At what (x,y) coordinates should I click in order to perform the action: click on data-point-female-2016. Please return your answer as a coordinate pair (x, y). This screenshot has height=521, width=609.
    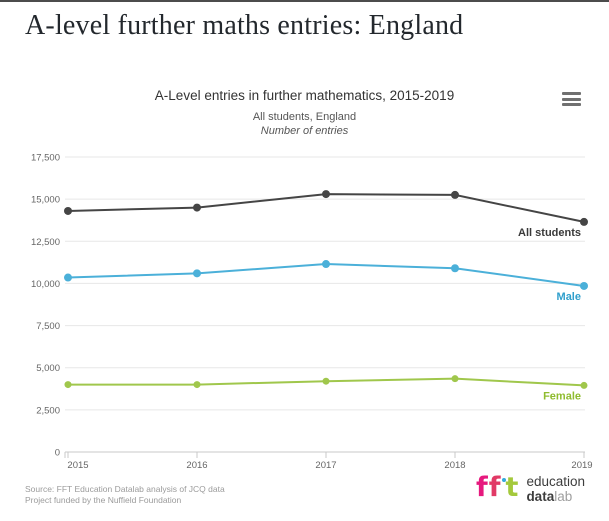
    Looking at the image, I should click on (197, 385).